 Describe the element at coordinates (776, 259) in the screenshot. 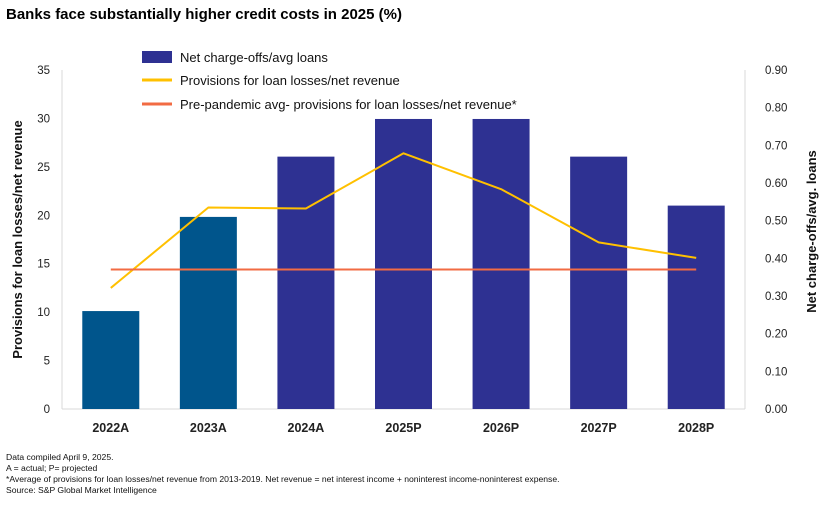

I see `y-right-tick-label: 0.40` at that location.